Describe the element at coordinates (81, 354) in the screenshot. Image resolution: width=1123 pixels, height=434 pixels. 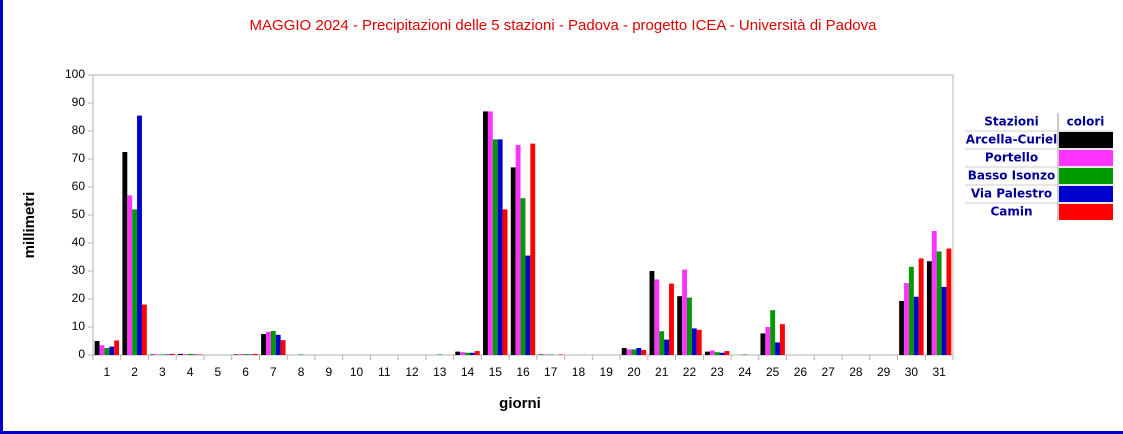
I see `y-tick-label: 0` at that location.